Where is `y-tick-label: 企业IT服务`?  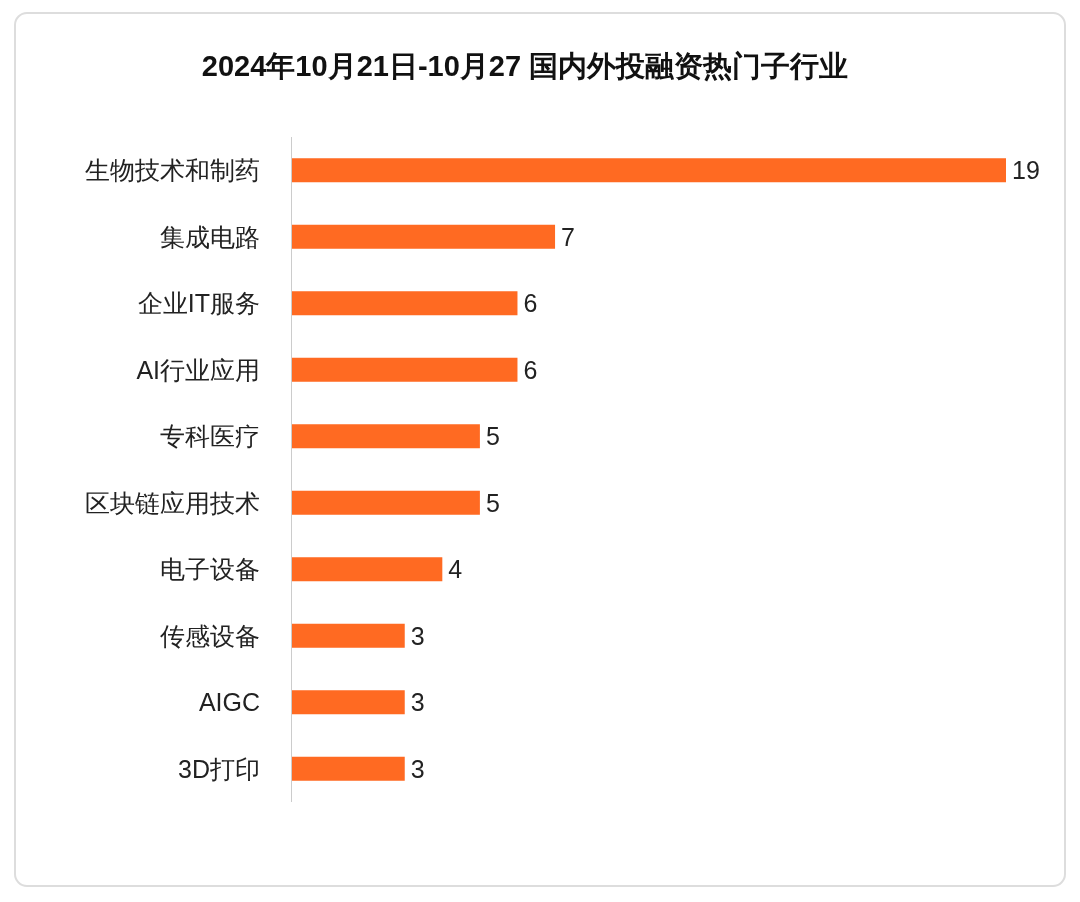
y-tick-label: 企业IT服务 is located at coordinates (198, 303).